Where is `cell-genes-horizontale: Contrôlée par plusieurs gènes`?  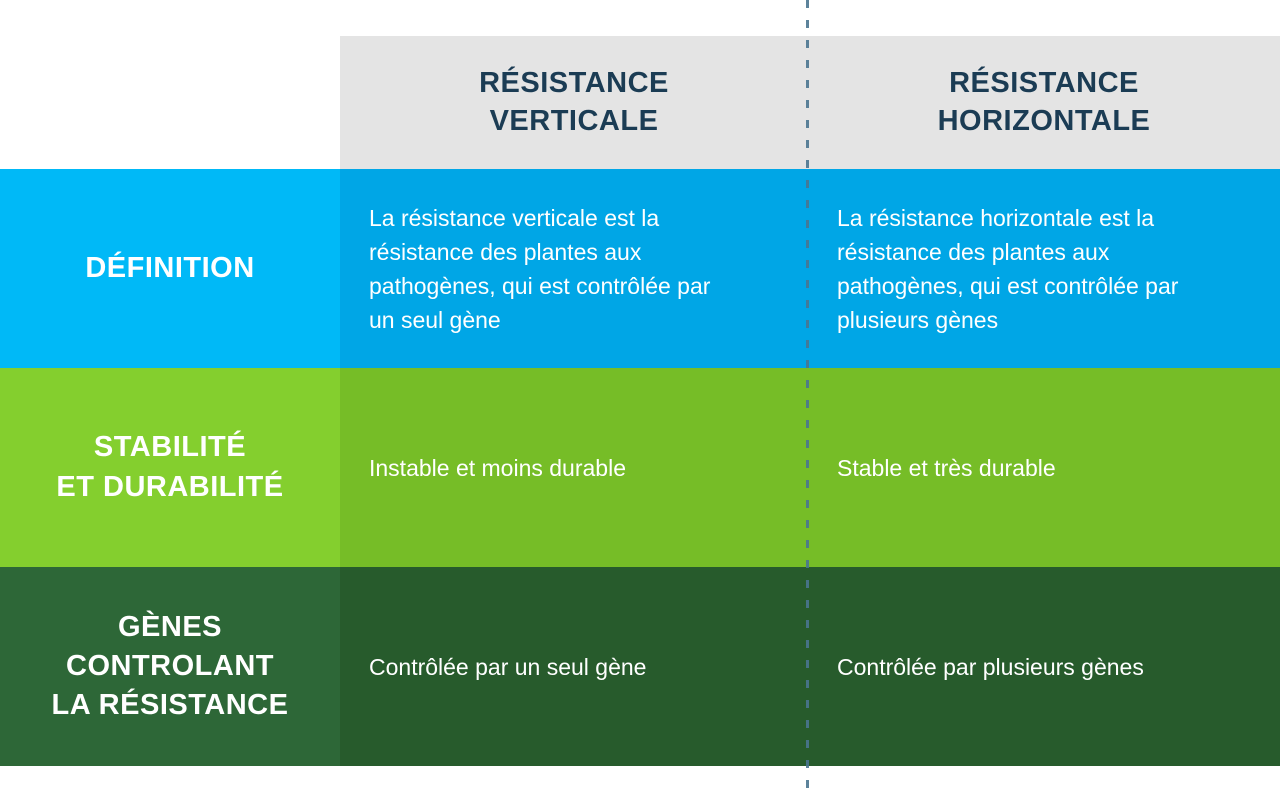
cell-genes-horizontale: Contrôlée par plusieurs gènes is located at coordinates (1044, 666).